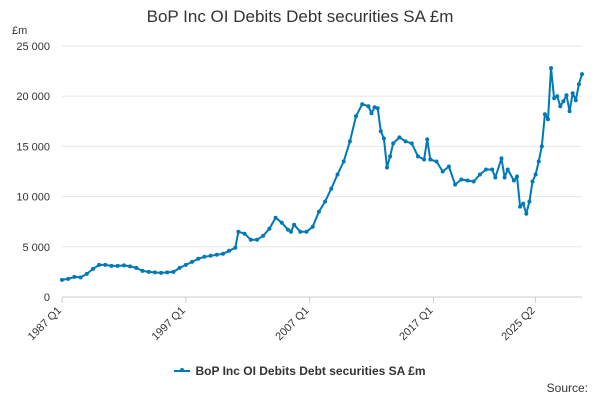  What do you see at coordinates (300, 371) in the screenshot?
I see `legend: BoP Inc OI Debits Debt securities SA £m` at bounding box center [300, 371].